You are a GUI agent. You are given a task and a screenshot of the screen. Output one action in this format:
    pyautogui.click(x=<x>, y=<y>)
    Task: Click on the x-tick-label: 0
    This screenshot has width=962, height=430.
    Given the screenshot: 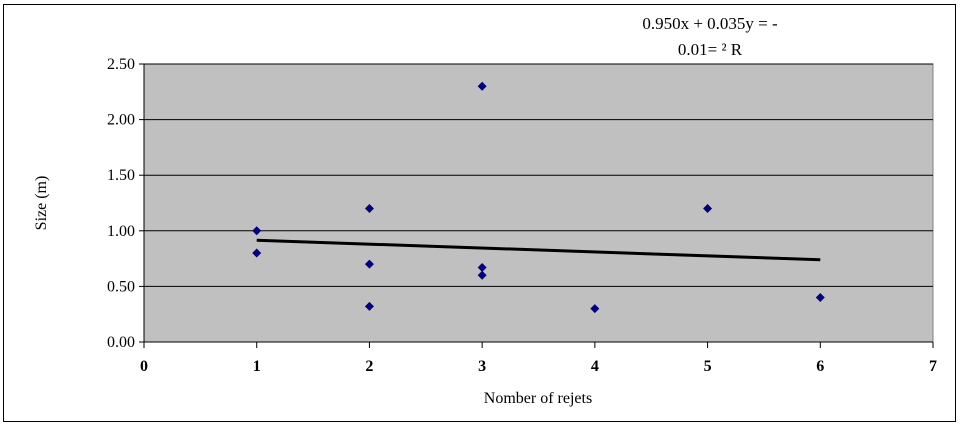 What is the action you would take?
    pyautogui.click(x=144, y=366)
    